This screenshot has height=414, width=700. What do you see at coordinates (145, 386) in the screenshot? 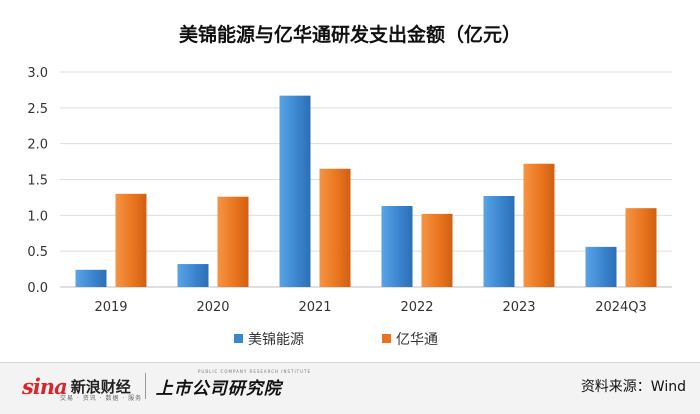
I see `logo-separator` at bounding box center [145, 386].